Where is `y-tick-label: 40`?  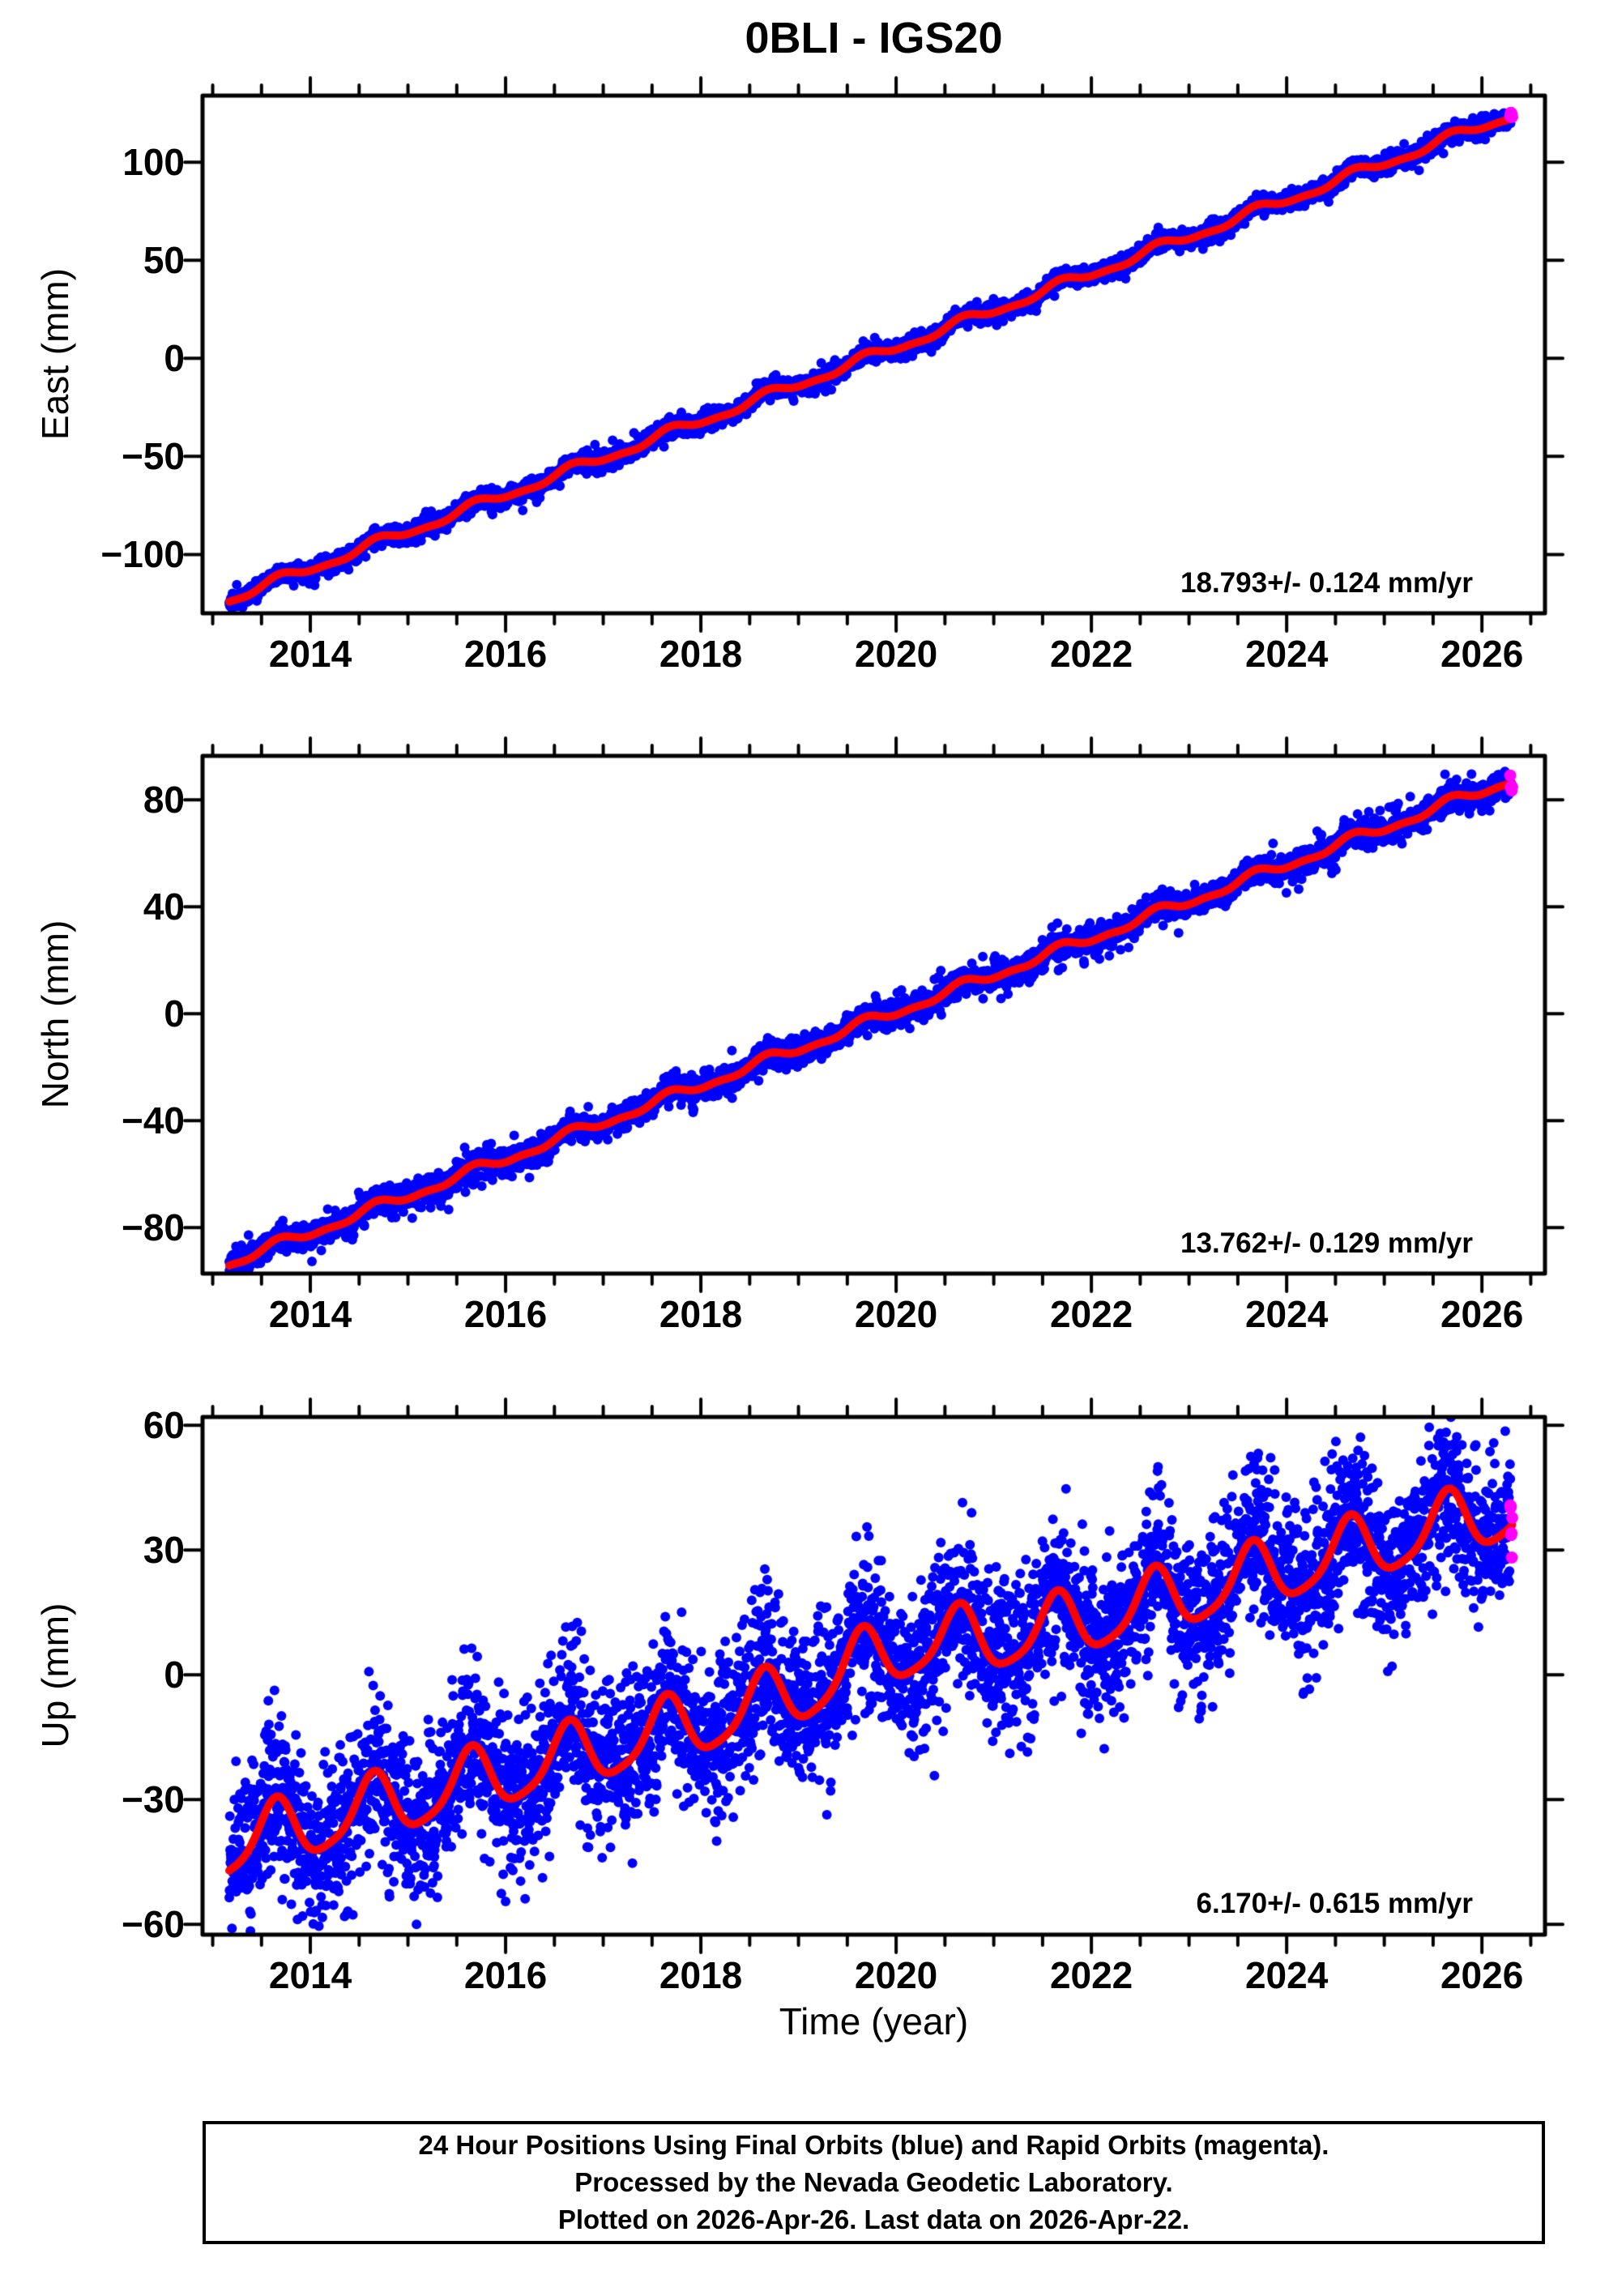
y-tick-label: 40 is located at coordinates (164, 907).